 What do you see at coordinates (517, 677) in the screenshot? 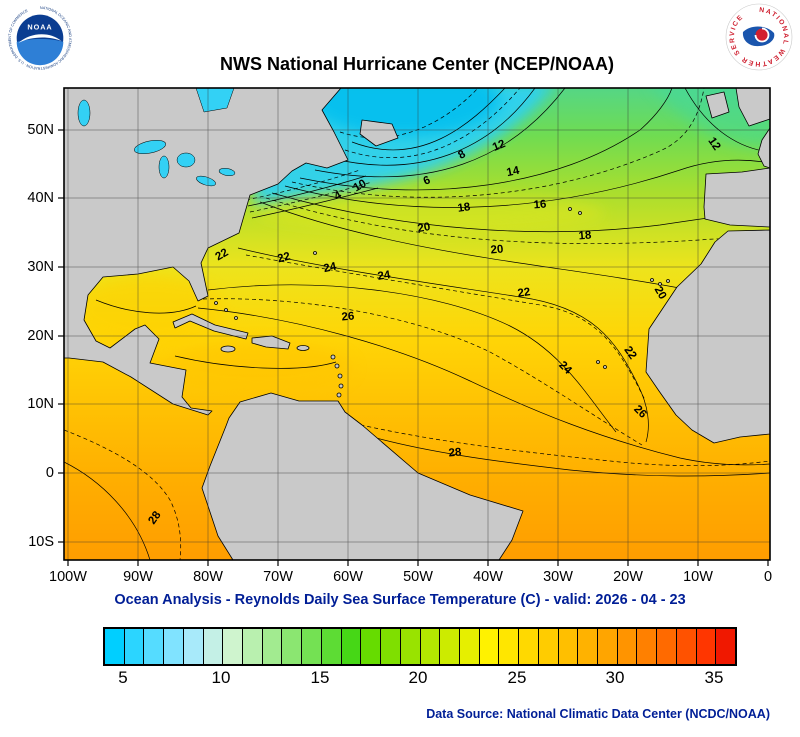
I see `colorbar-tick-label: 25` at bounding box center [517, 677].